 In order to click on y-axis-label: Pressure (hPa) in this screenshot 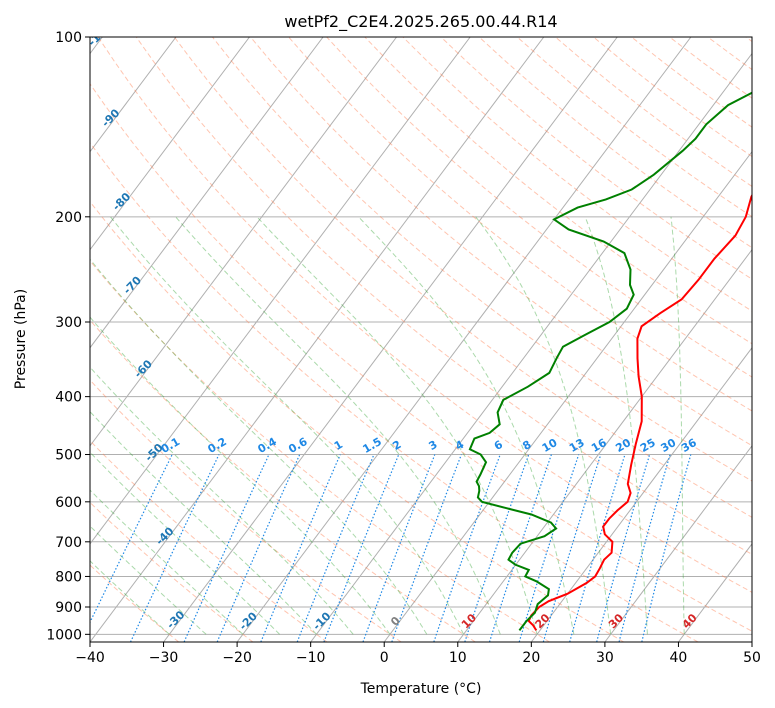, I will do `click(21, 339)`.